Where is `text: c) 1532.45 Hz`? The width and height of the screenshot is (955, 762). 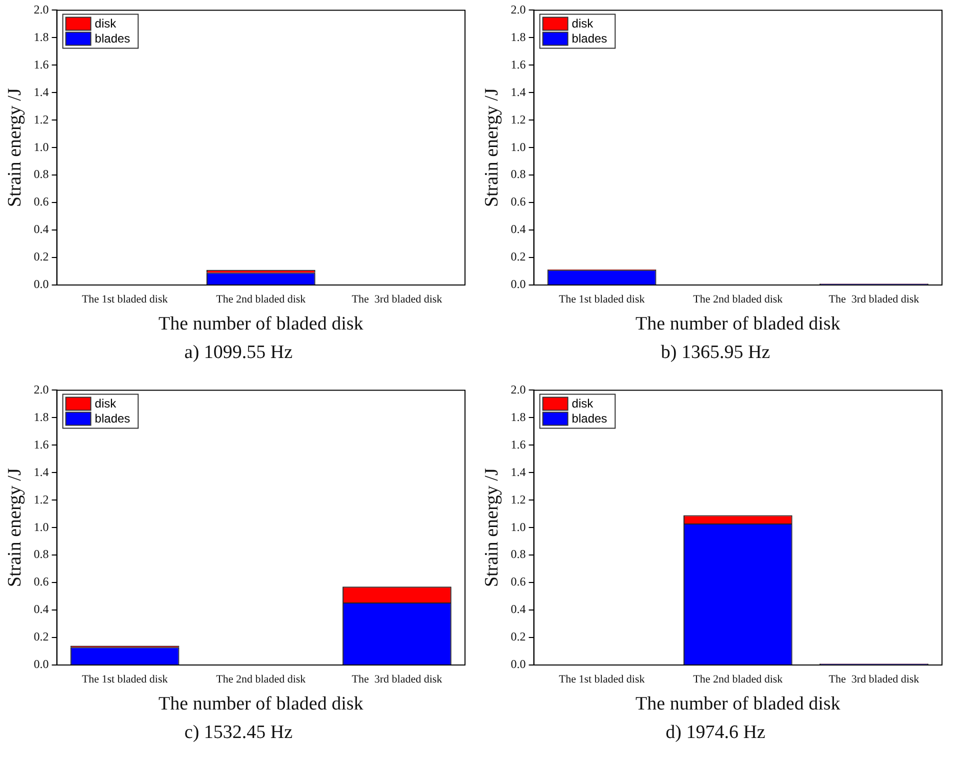
text: c) 1532.45 Hz is located at coordinates (238, 733).